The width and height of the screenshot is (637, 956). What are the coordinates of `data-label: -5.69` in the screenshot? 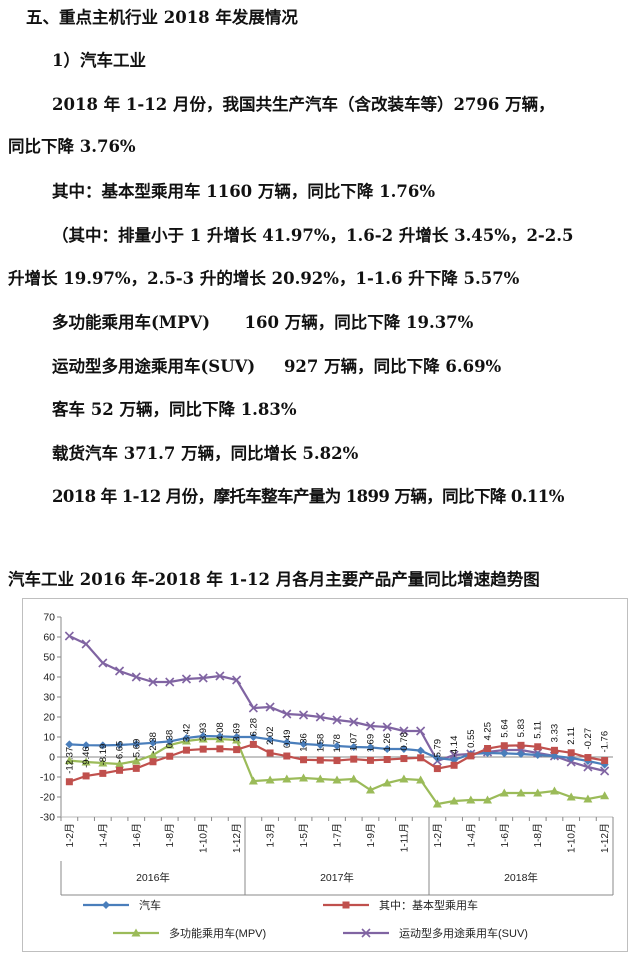 It's located at (136, 750).